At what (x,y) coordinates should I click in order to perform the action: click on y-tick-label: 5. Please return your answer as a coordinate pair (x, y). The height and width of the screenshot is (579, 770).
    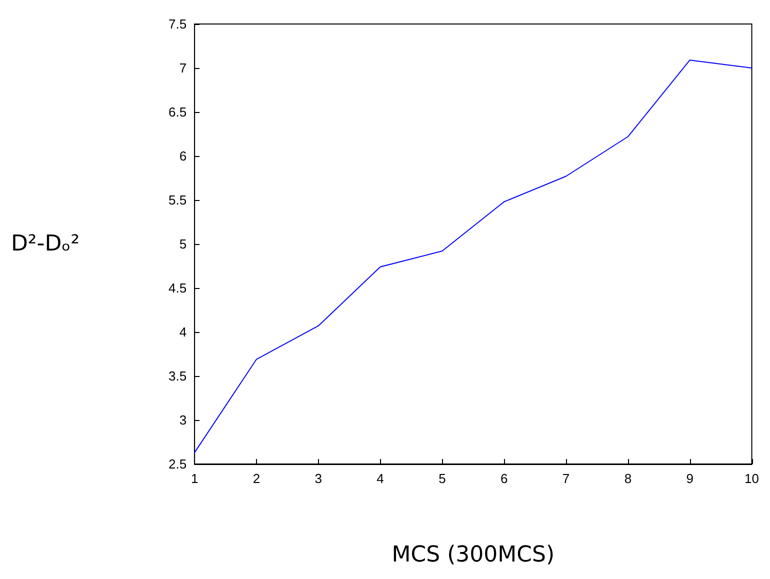
    Looking at the image, I should click on (183, 244).